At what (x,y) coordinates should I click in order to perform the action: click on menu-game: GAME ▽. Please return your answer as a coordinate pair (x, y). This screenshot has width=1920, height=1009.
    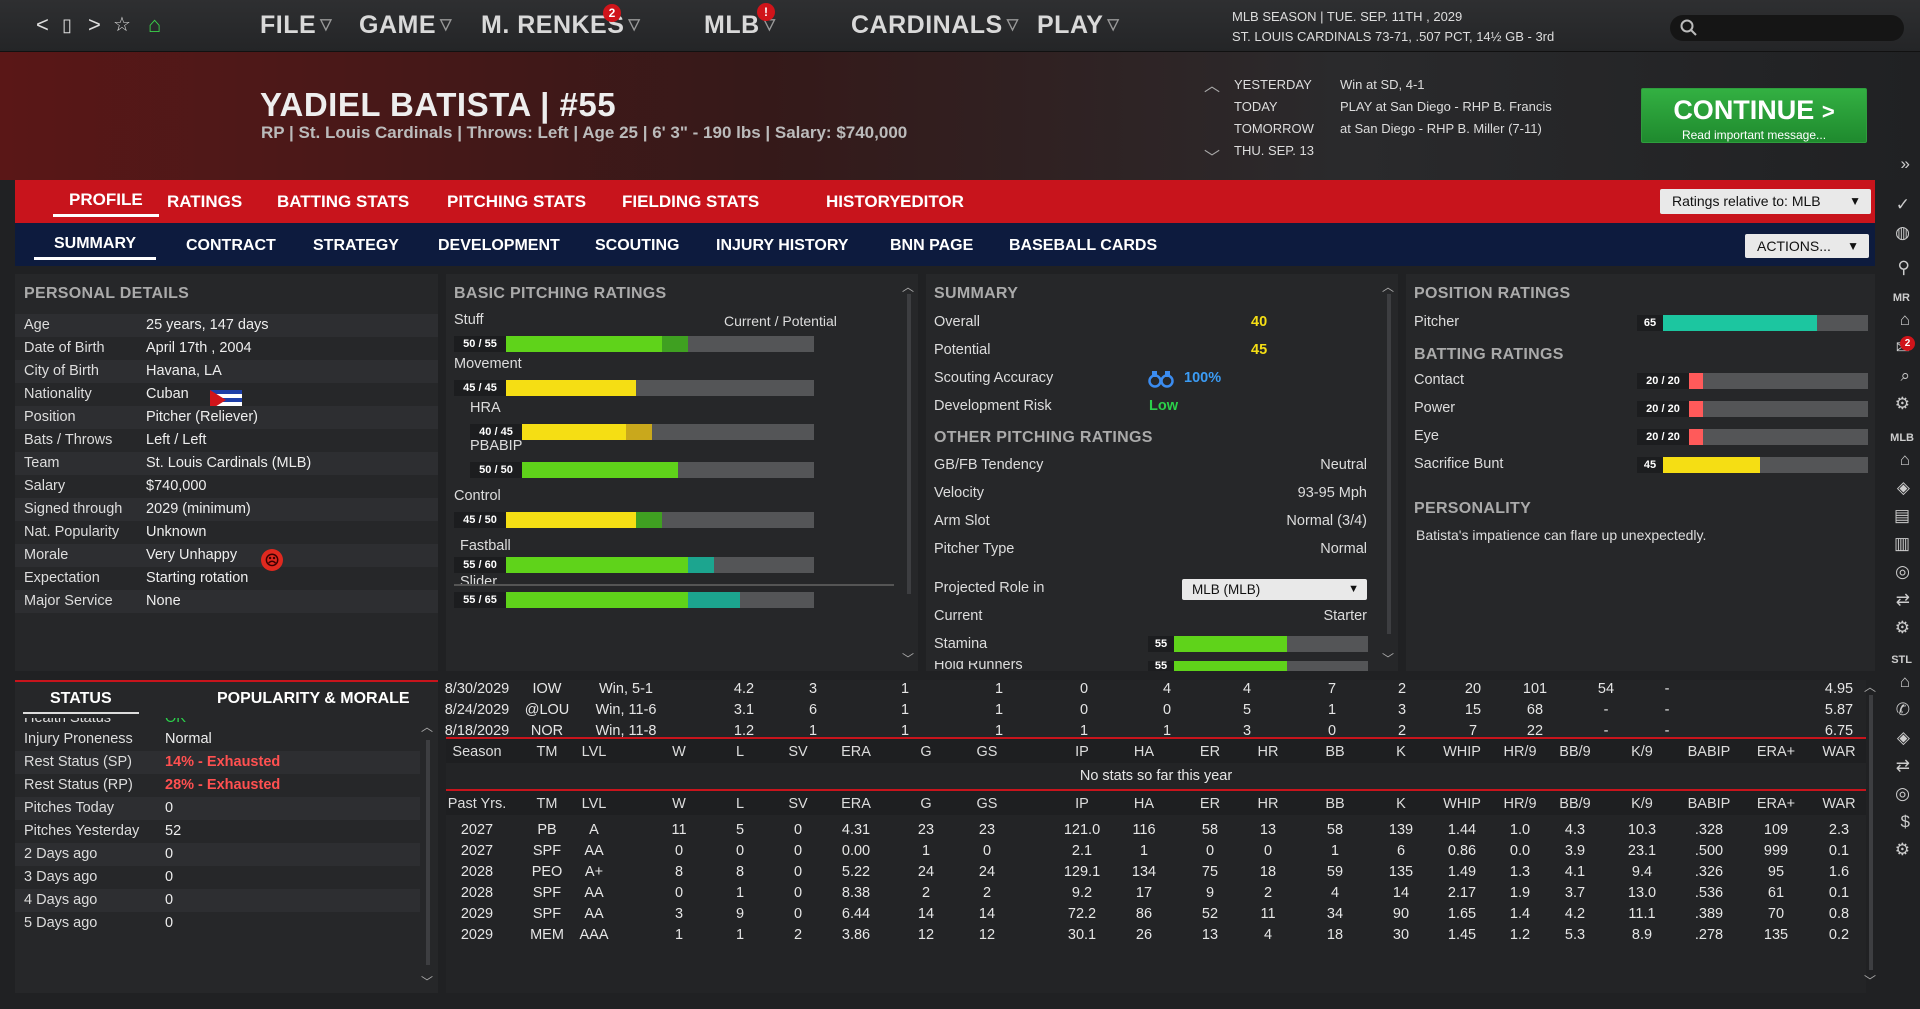
    Looking at the image, I should click on (406, 25).